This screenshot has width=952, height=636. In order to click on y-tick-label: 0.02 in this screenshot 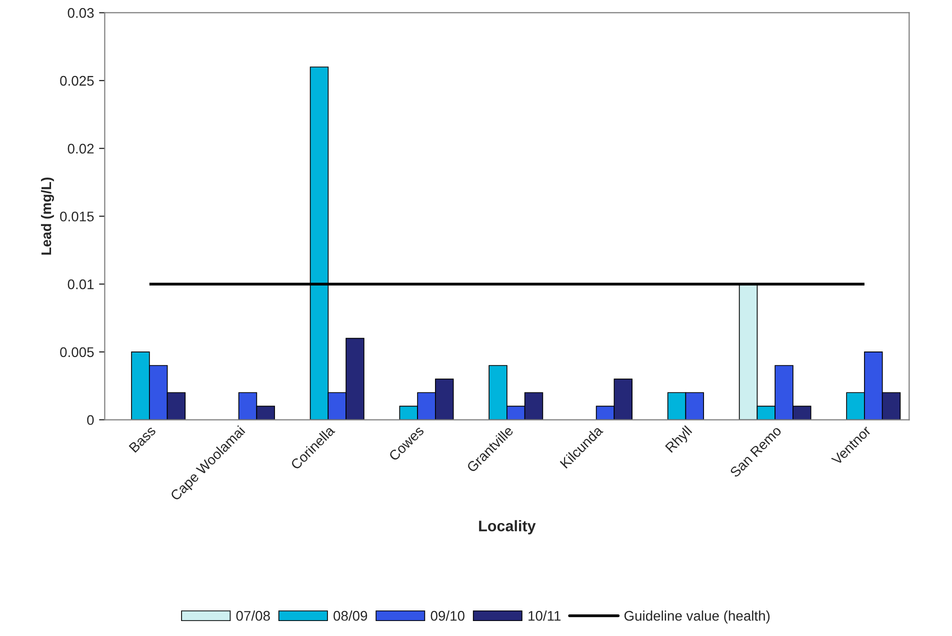, I will do `click(81, 149)`.